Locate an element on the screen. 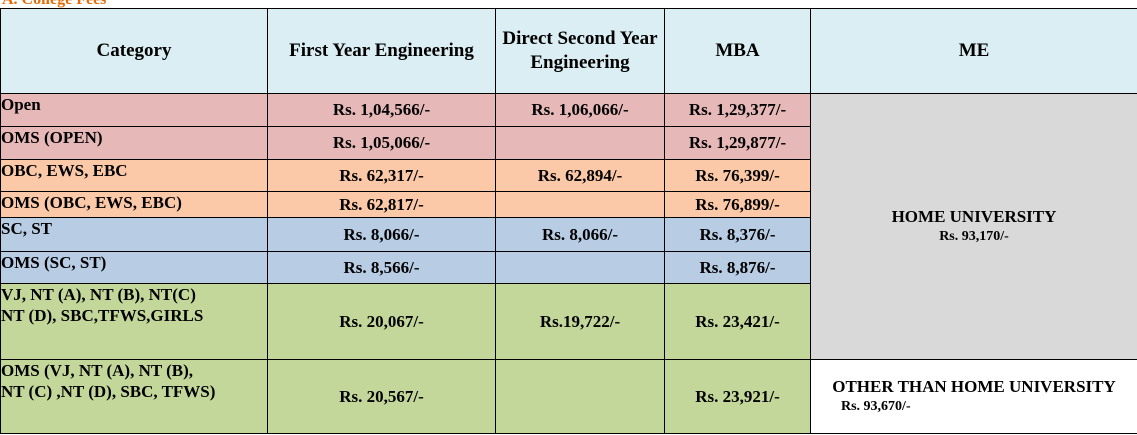 The image size is (1137, 435). header-me: ME is located at coordinates (973, 51).